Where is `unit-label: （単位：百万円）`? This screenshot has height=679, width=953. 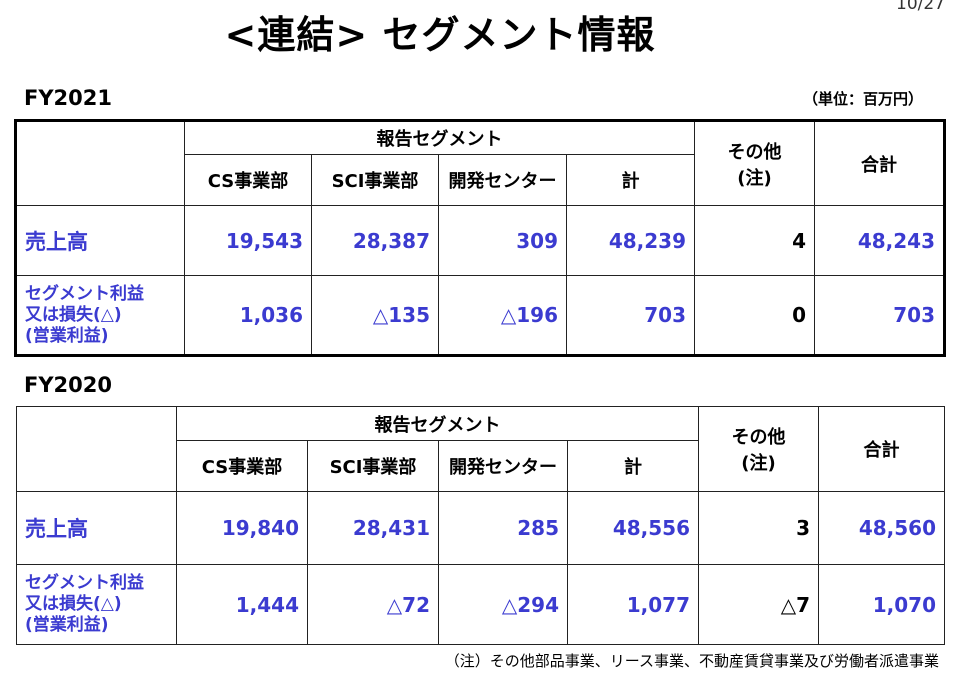 unit-label: （単位：百万円） is located at coordinates (862, 99).